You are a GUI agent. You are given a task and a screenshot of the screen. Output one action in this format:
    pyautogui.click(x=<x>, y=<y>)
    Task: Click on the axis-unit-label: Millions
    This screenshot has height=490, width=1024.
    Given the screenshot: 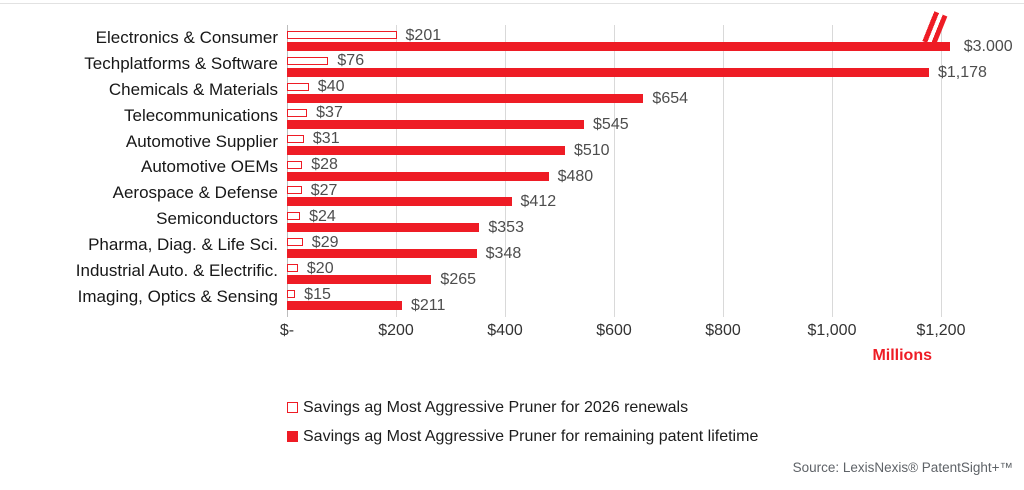 What is the action you would take?
    pyautogui.click(x=902, y=355)
    